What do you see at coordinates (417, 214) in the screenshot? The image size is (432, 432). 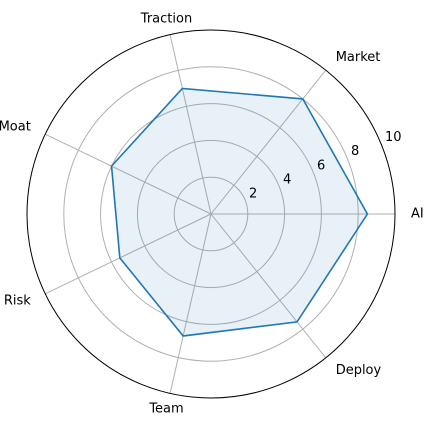 I see `category-label-ai: AI` at bounding box center [417, 214].